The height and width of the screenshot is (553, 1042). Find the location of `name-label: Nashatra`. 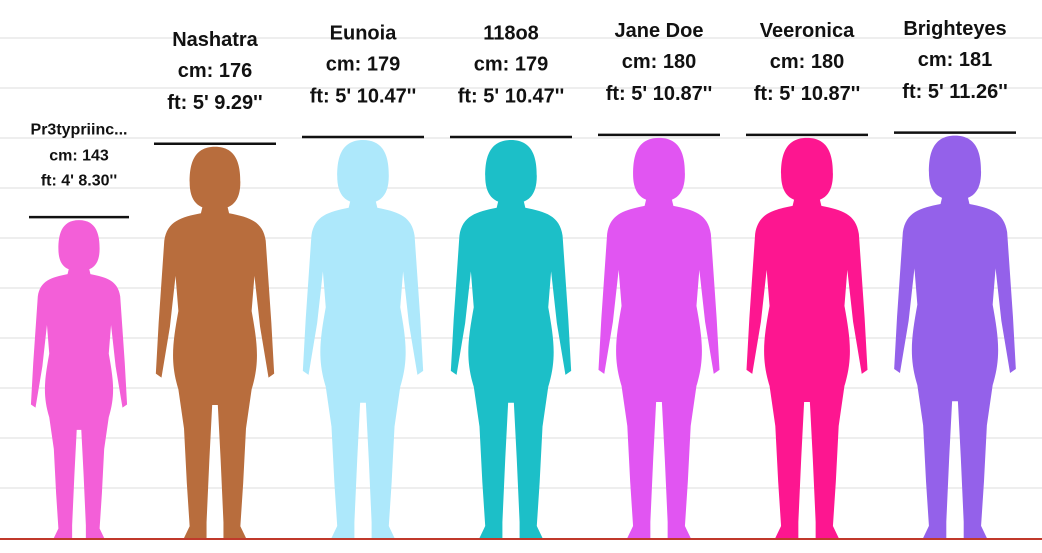

name-label: Nashatra is located at coordinates (215, 40).